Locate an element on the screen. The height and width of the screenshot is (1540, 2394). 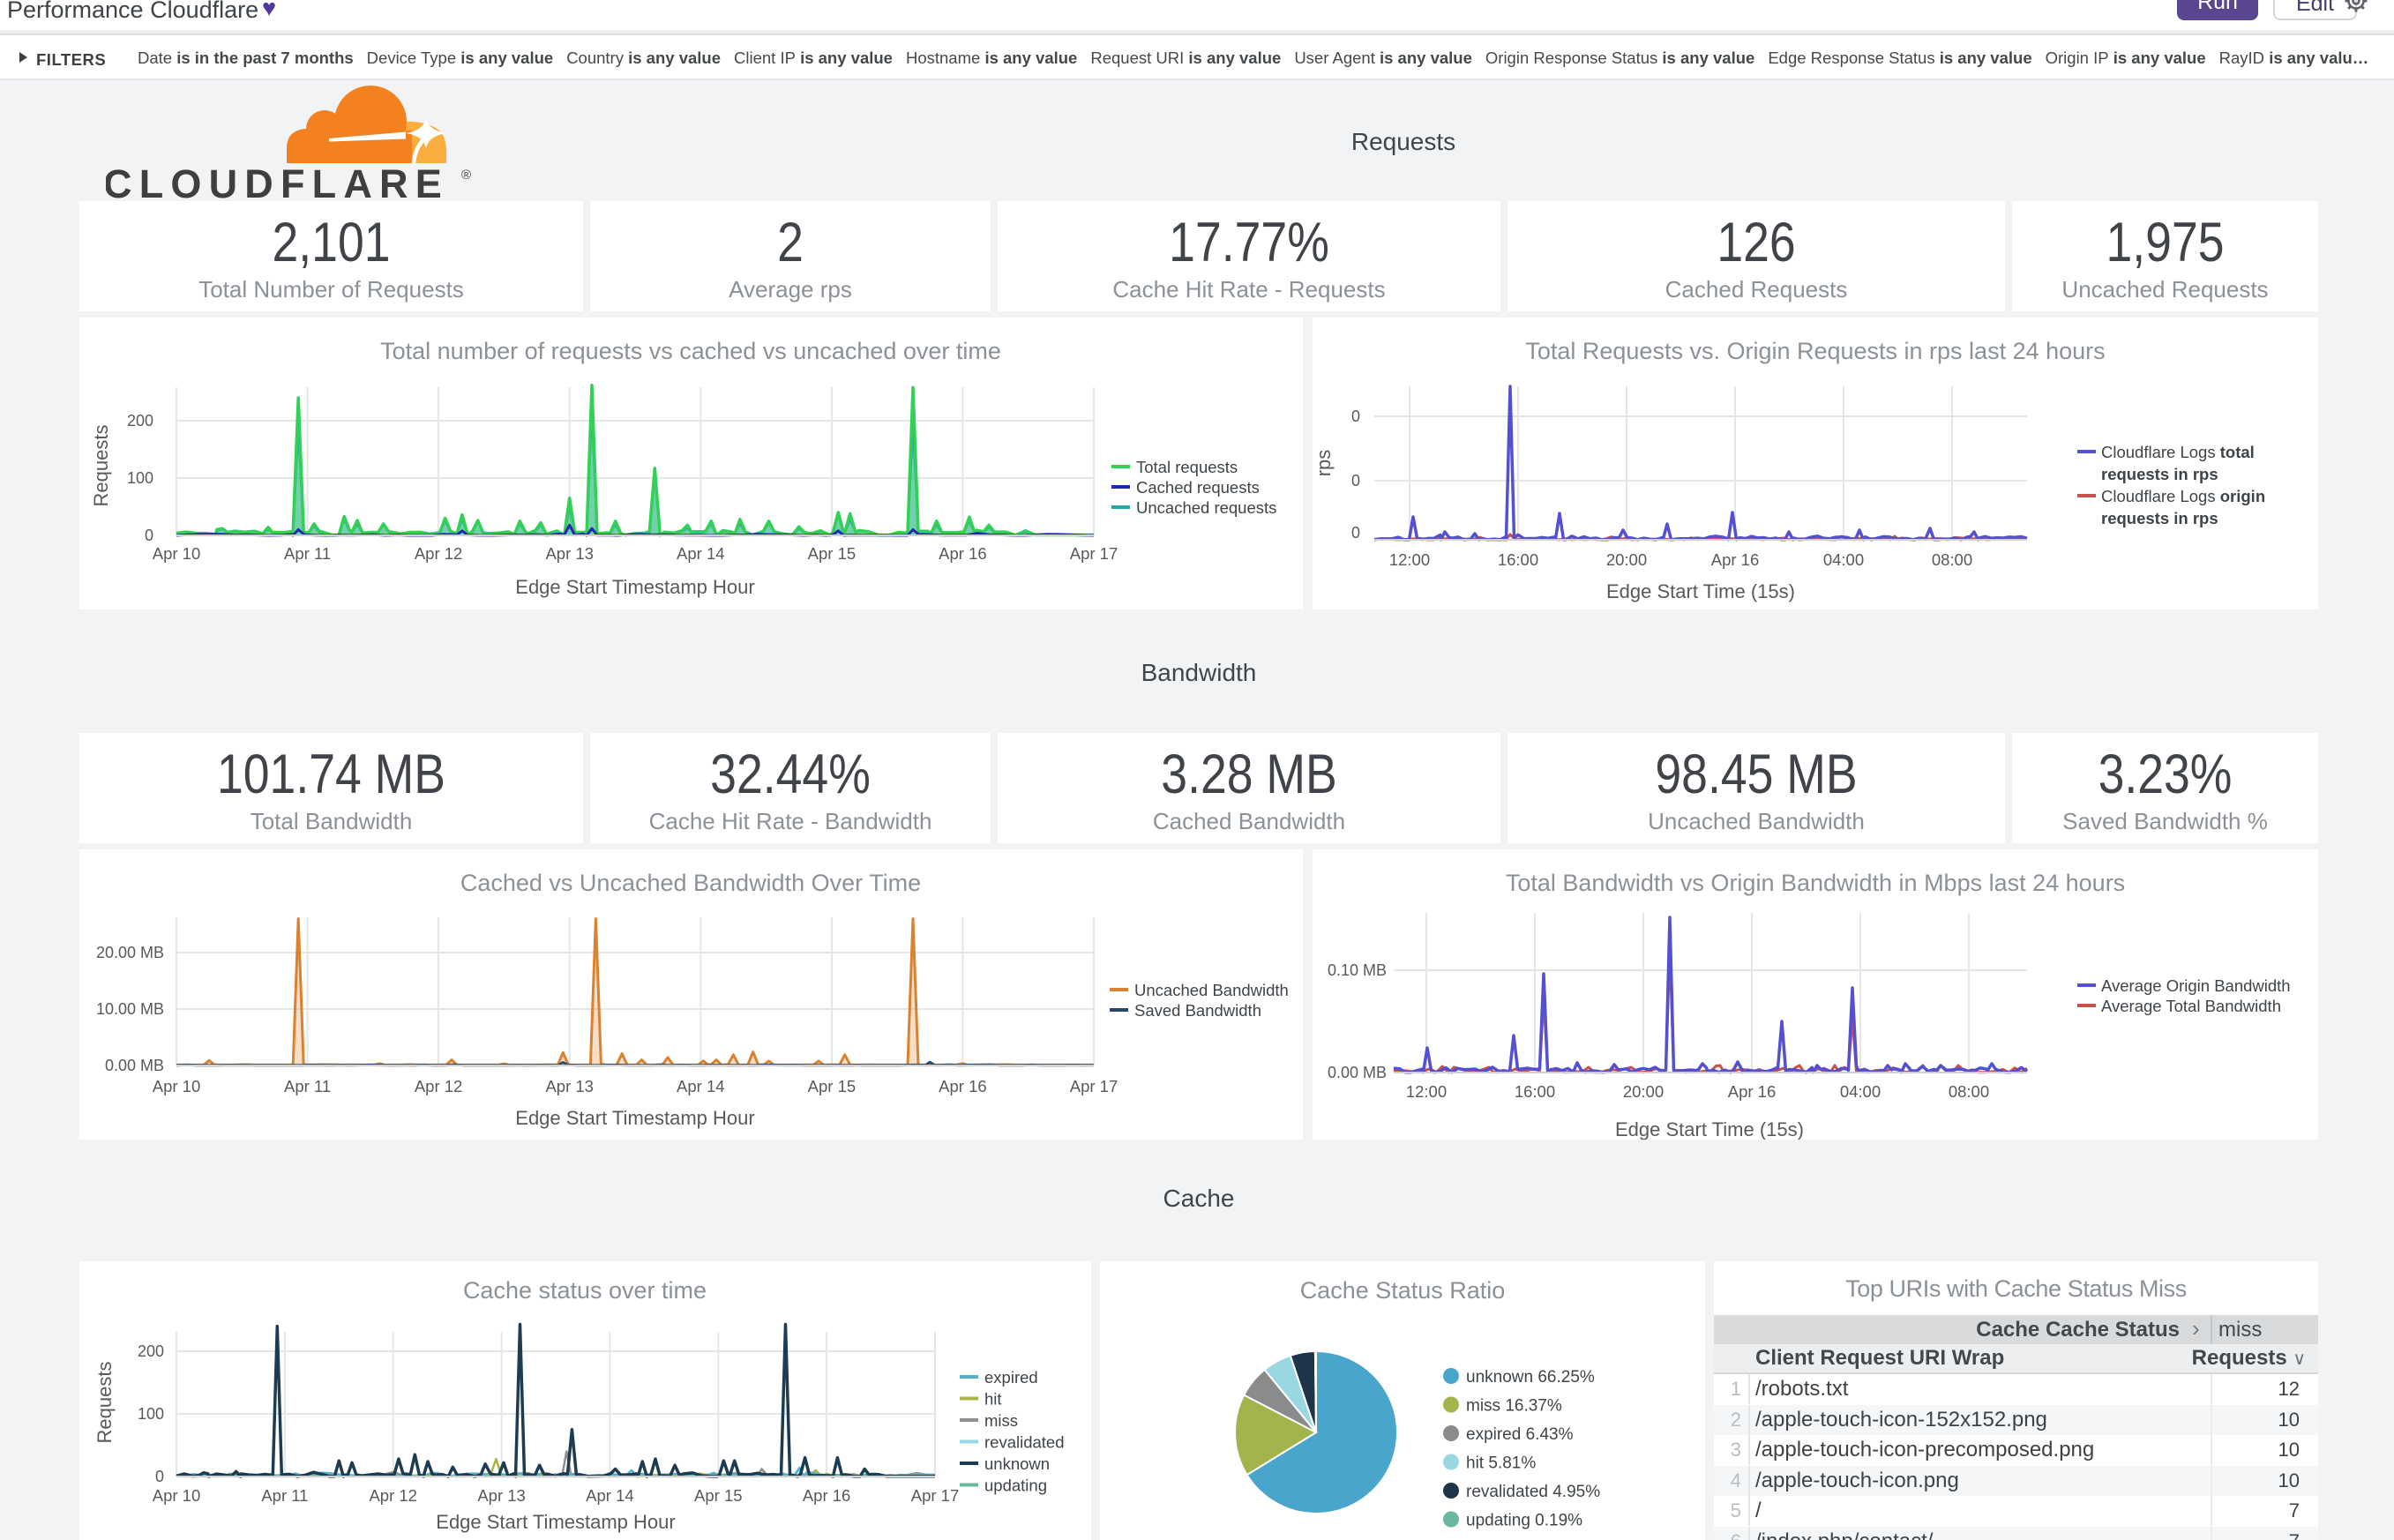
svg-text: Cache status over time is located at coordinates (585, 1290).